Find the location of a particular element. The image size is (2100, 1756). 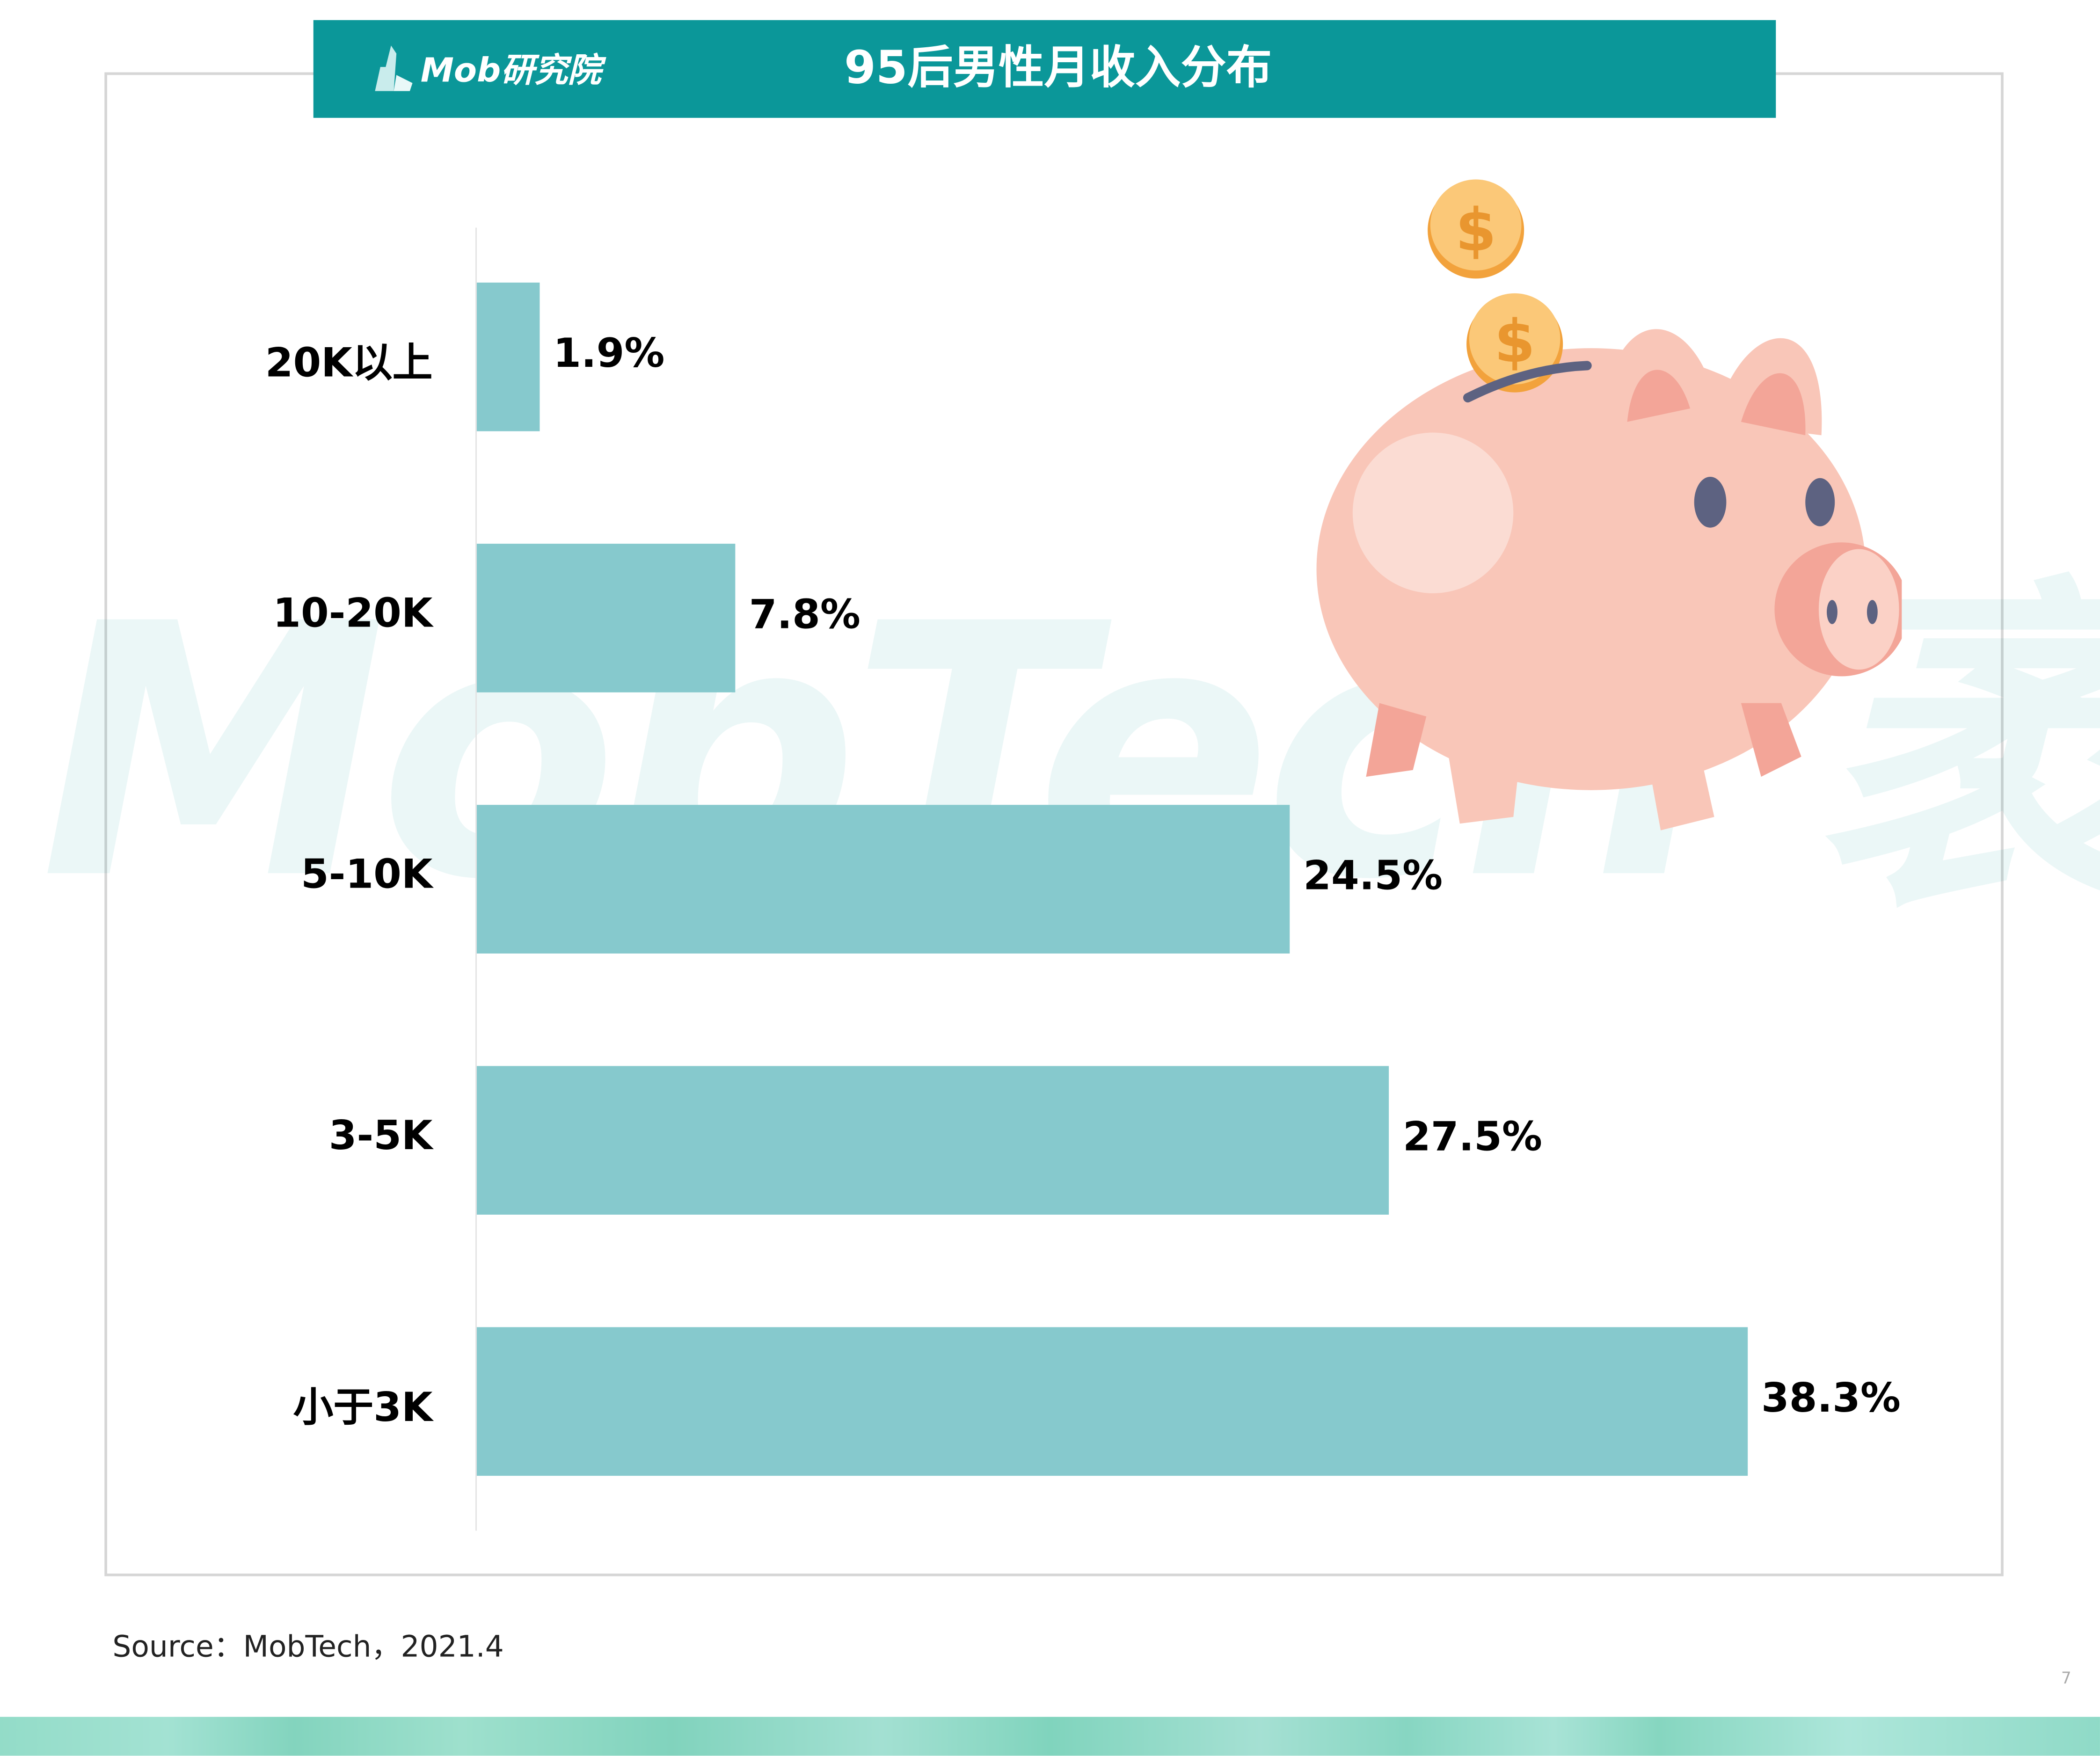

category-label: 10-20K is located at coordinates (353, 614).